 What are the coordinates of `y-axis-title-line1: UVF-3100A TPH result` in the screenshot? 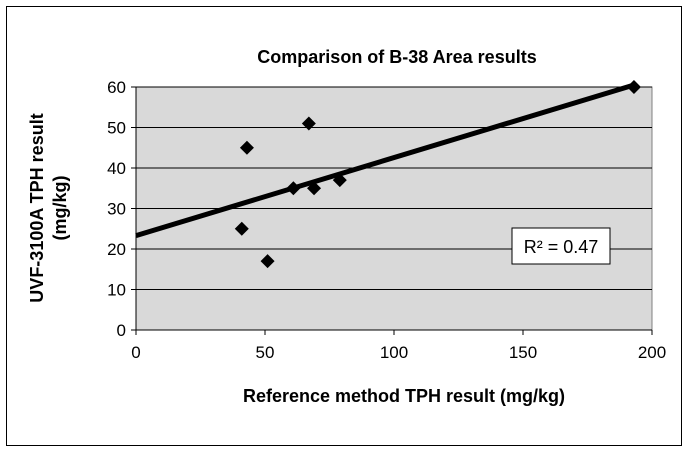 It's located at (37, 207).